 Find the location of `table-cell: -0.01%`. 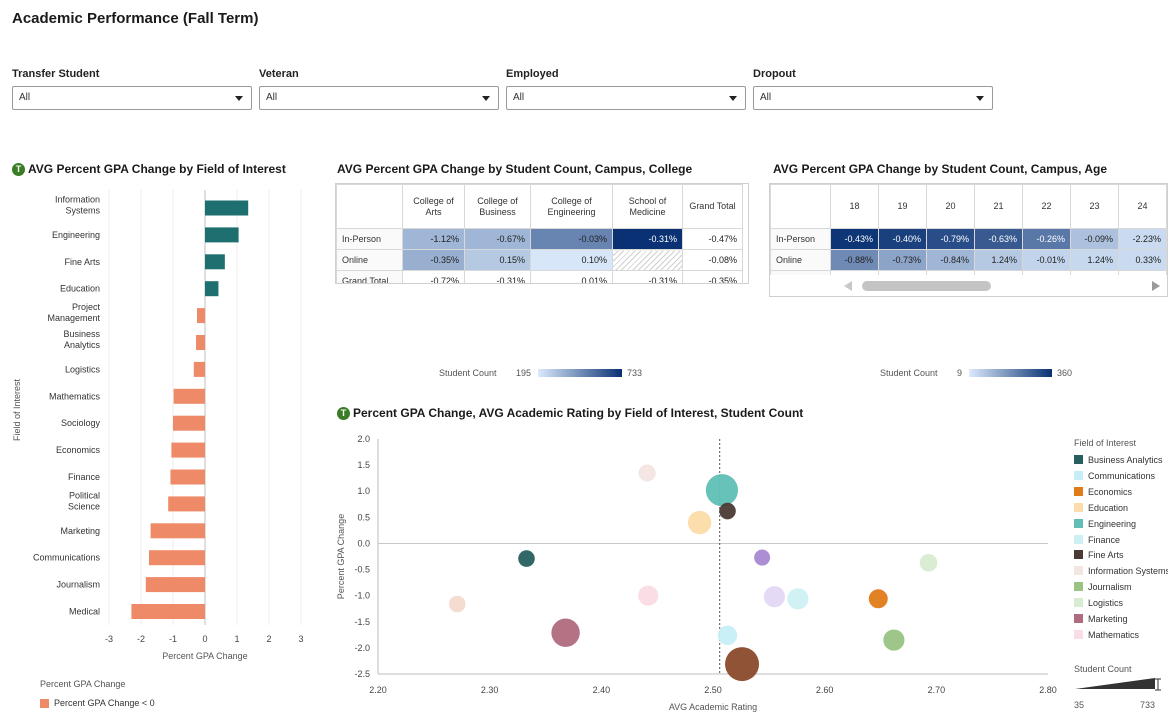

table-cell: -0.01% is located at coordinates (1046, 260).